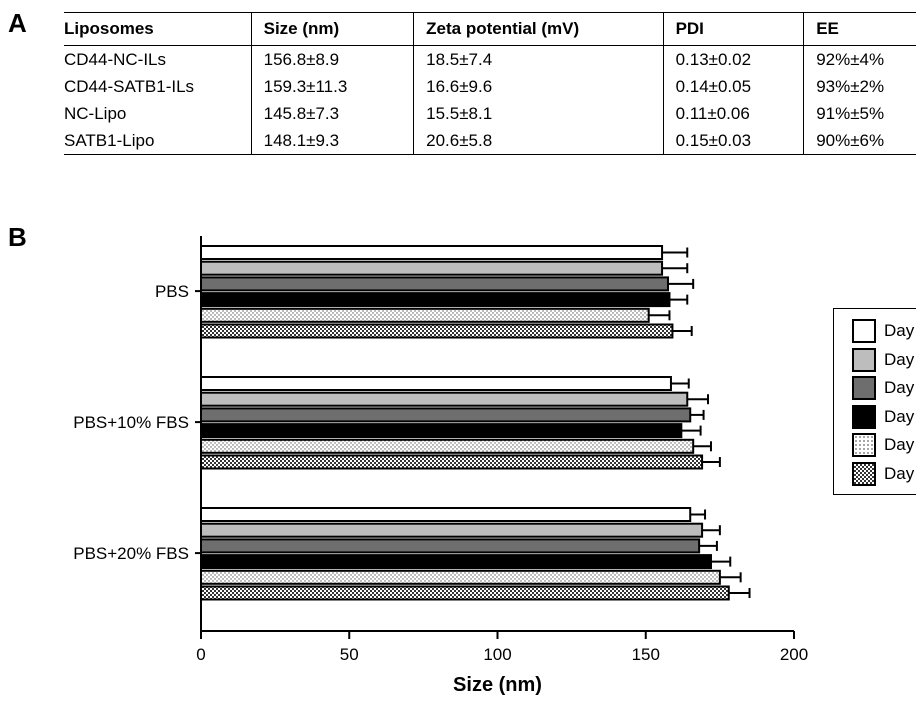  Describe the element at coordinates (859, 29) in the screenshot. I see `header-ee: EE` at that location.